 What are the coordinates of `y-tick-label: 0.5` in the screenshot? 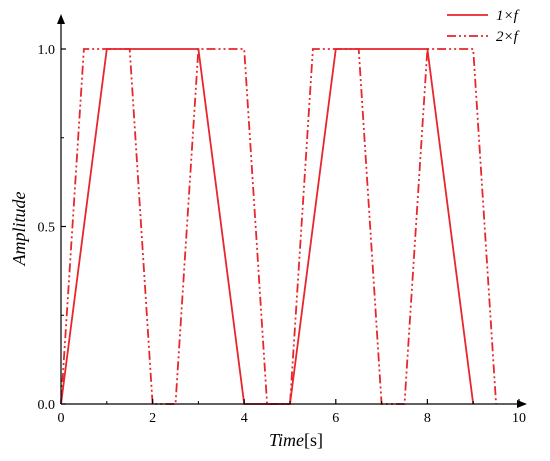 It's located at (47, 228).